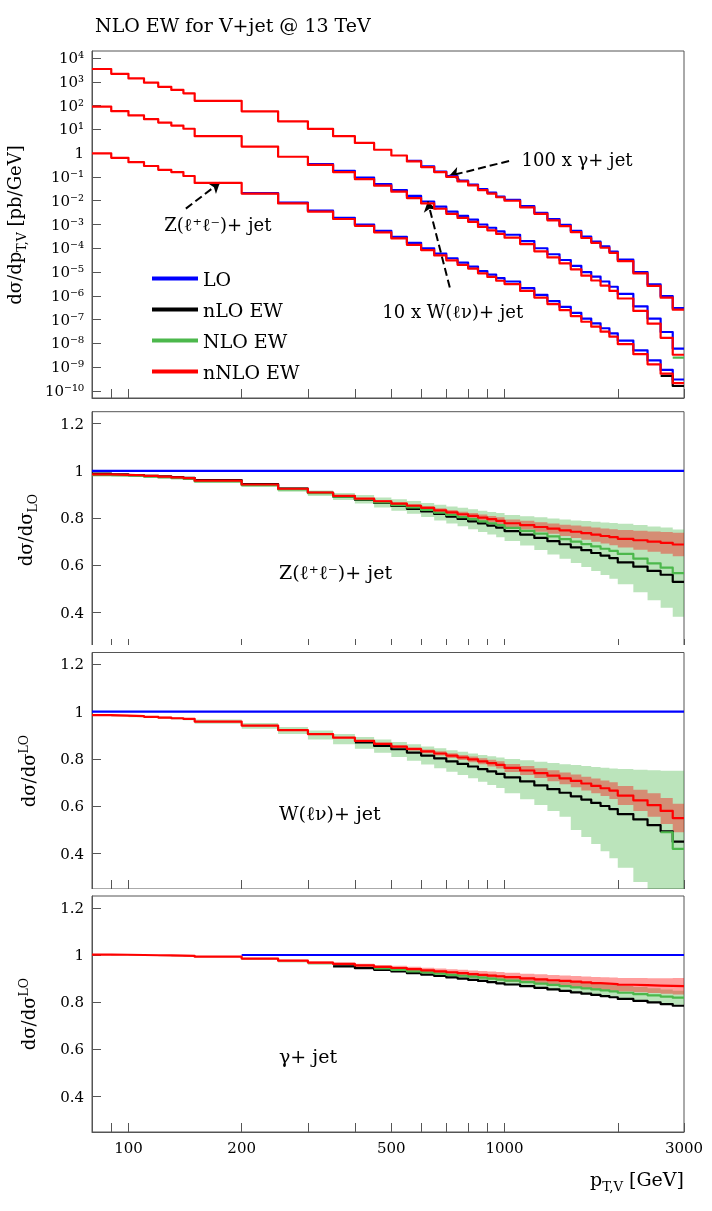 The image size is (712, 1211). What do you see at coordinates (71, 58) in the screenshot?
I see `y-tick-label: 10⁴` at bounding box center [71, 58].